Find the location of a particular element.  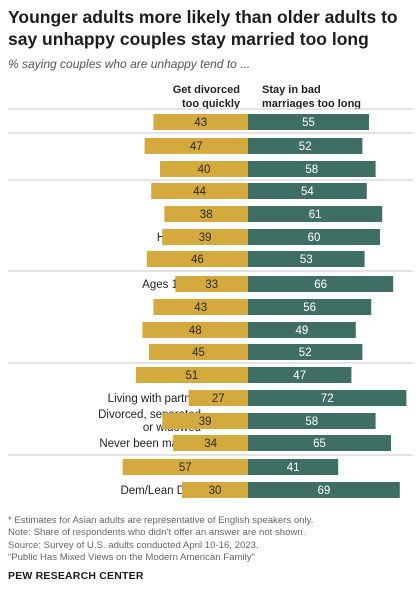

value-label-divorced-too-quickly: 40 is located at coordinates (204, 170).